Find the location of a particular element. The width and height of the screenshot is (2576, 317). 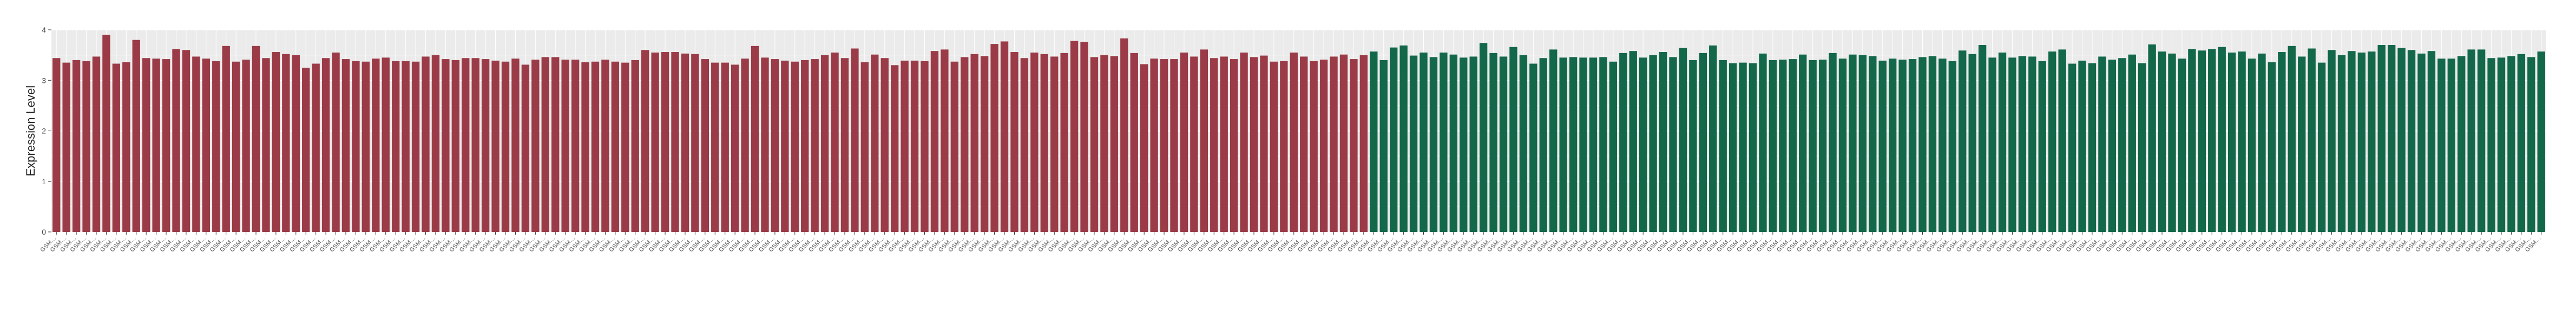

y-axis-ticks: 0 1 2 3 4 is located at coordinates (46, 130).